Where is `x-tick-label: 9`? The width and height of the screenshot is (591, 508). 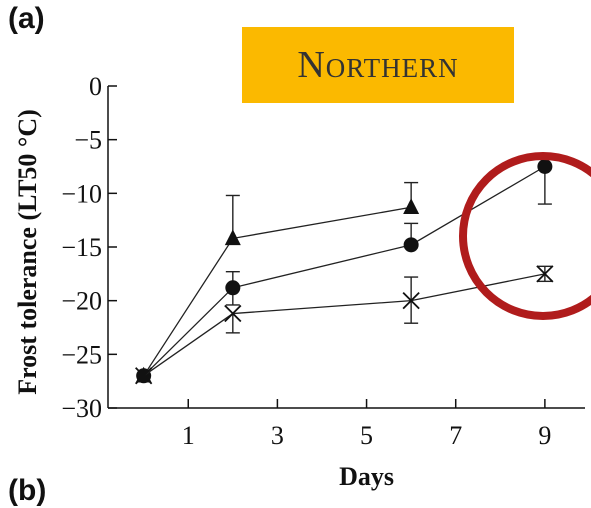 x-tick-label: 9 is located at coordinates (544, 435).